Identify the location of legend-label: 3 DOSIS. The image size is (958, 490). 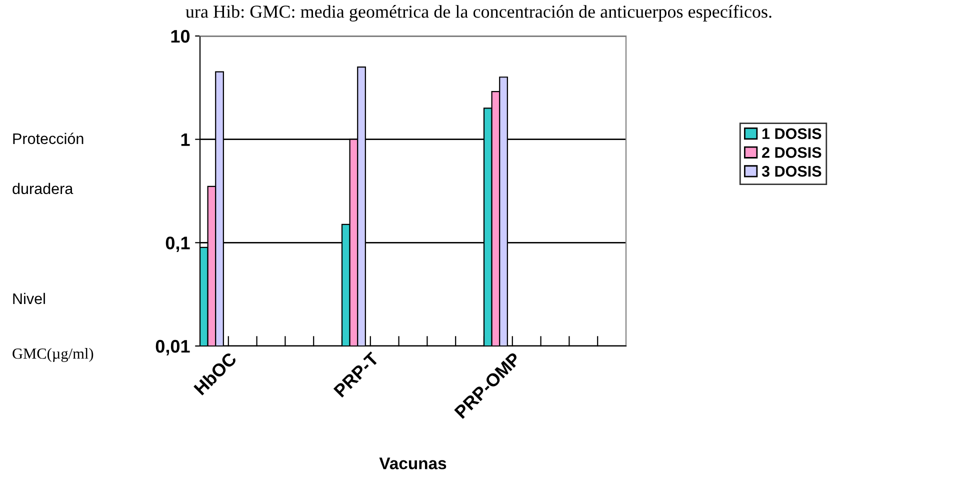
(792, 171).